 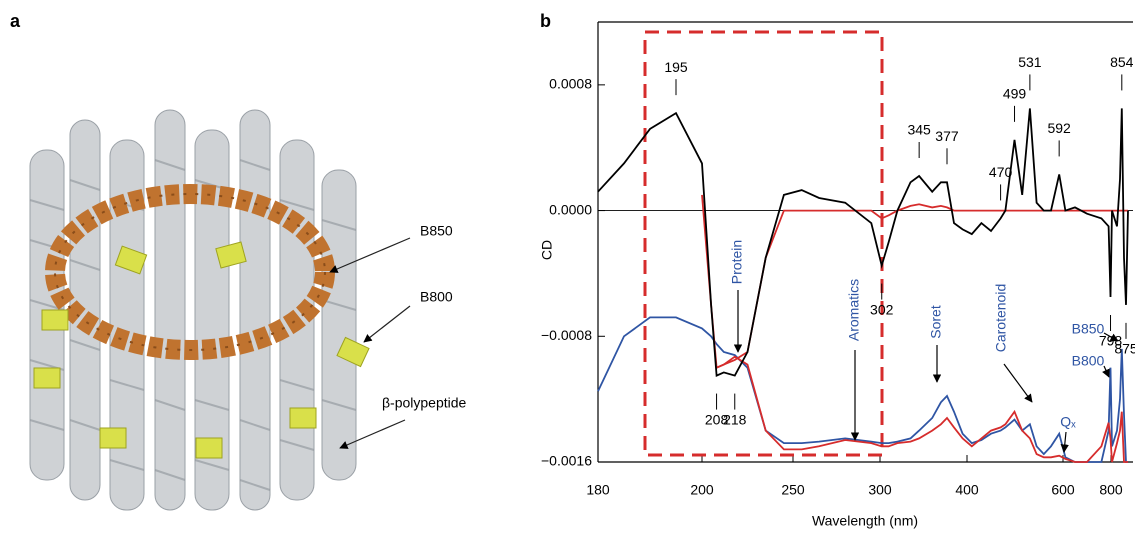 What do you see at coordinates (1001, 172) in the screenshot?
I see `peak-label: 470` at bounding box center [1001, 172].